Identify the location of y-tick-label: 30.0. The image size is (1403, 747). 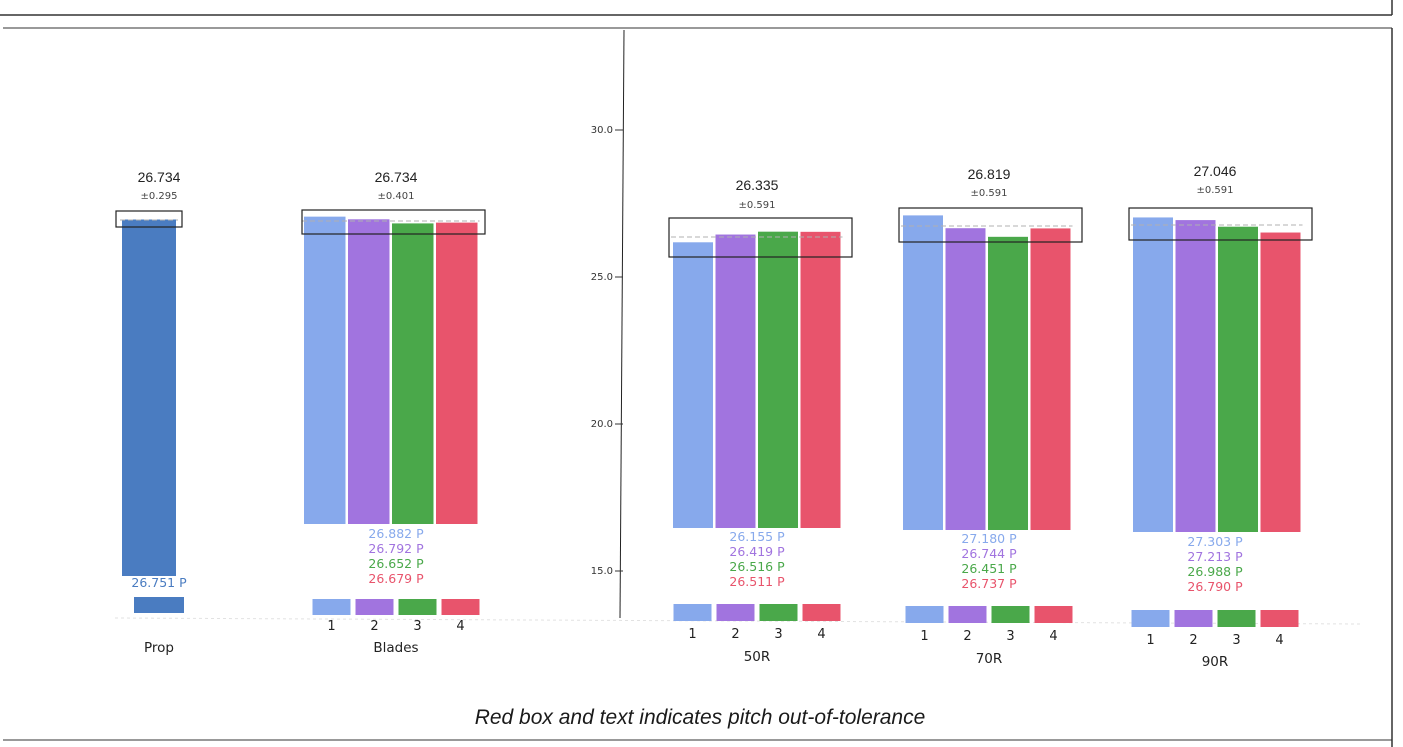
(602, 130).